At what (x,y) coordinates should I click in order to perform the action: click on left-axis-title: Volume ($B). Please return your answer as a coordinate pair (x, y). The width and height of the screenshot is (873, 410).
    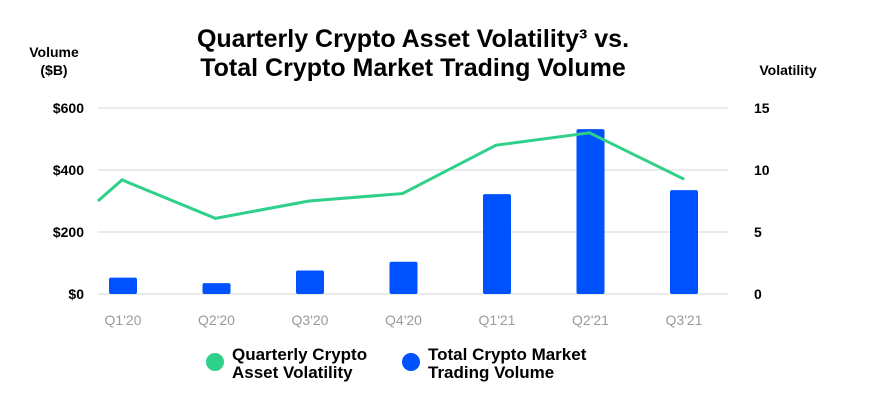
    Looking at the image, I should click on (54, 61).